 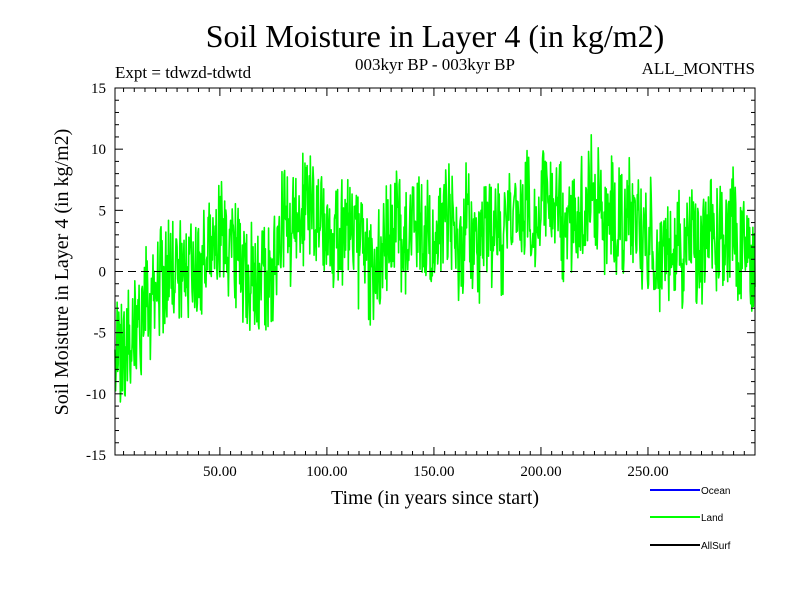 I want to click on y-axis-label: Soil Moisture in Layer 4 (in kg/m2), so click(x=62, y=272).